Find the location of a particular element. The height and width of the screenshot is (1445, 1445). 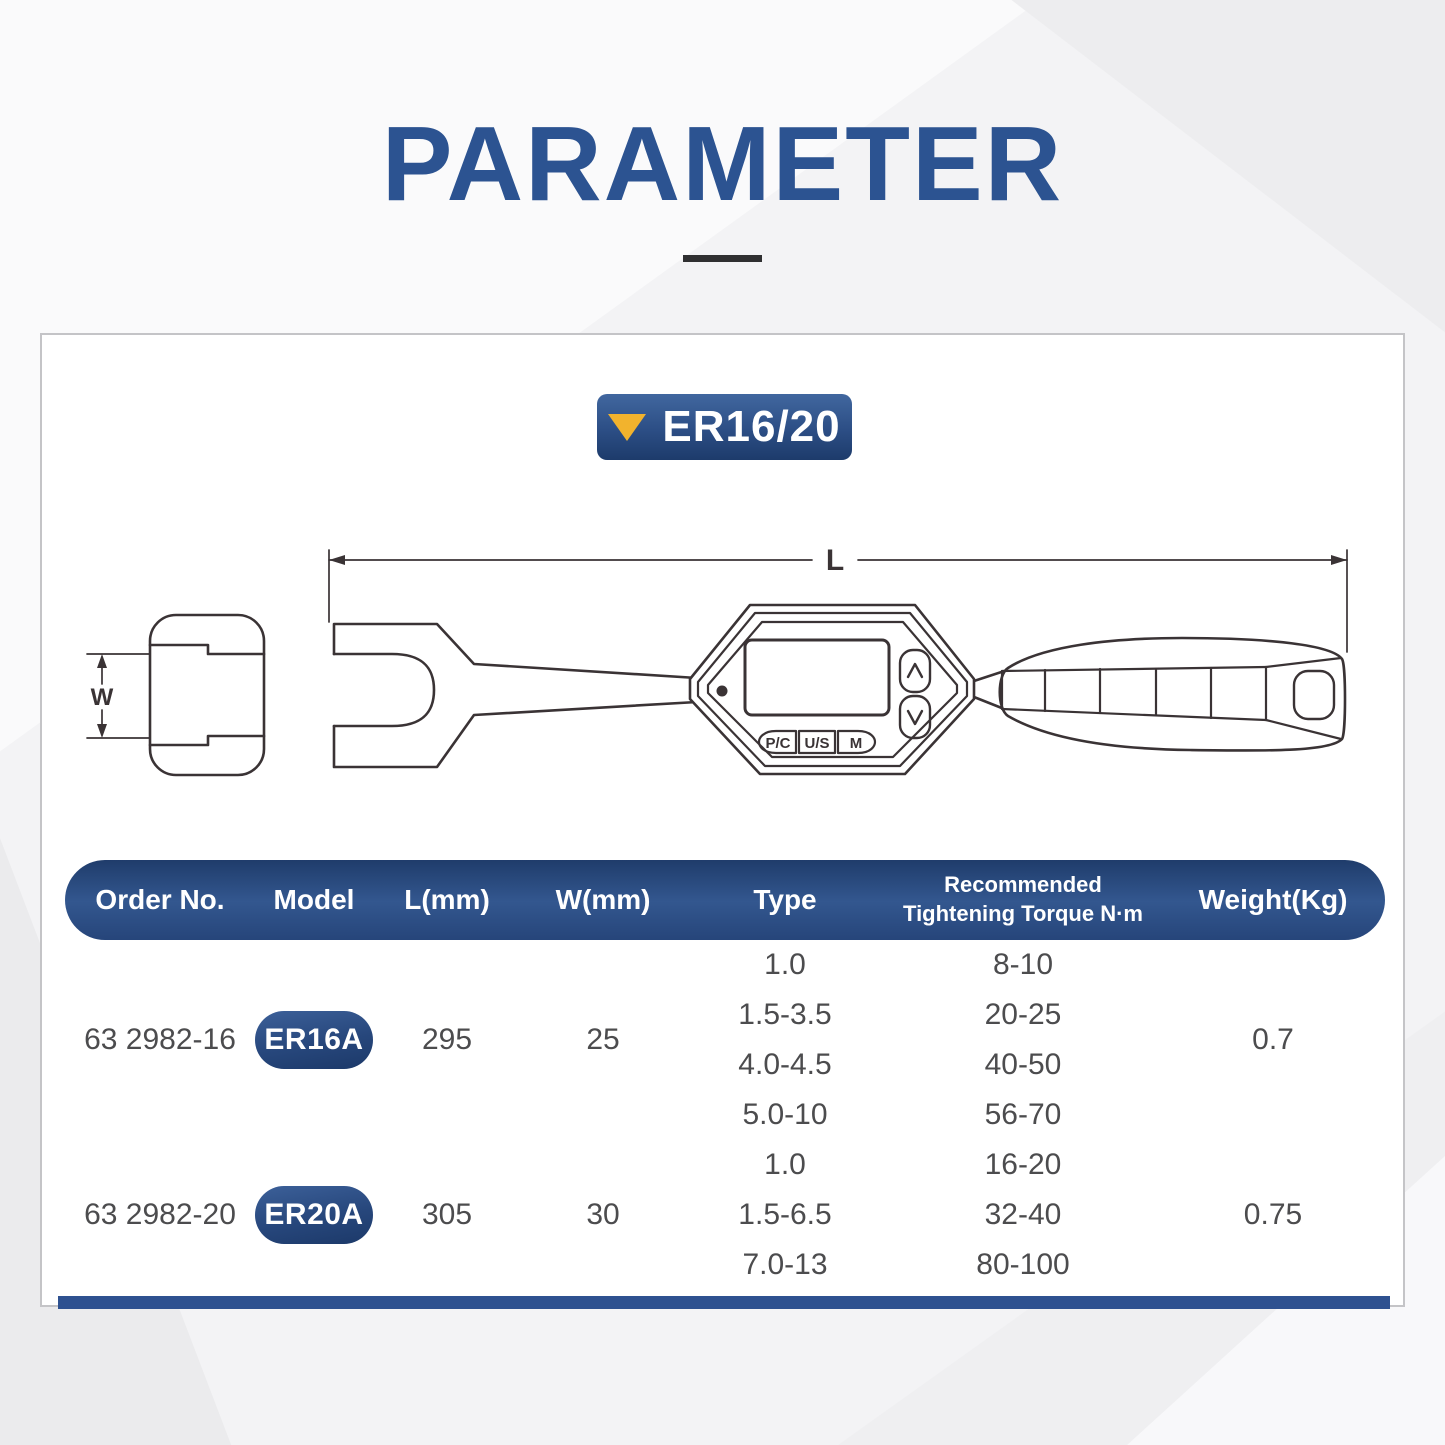

page-title: PARAMETER is located at coordinates (722, 164).